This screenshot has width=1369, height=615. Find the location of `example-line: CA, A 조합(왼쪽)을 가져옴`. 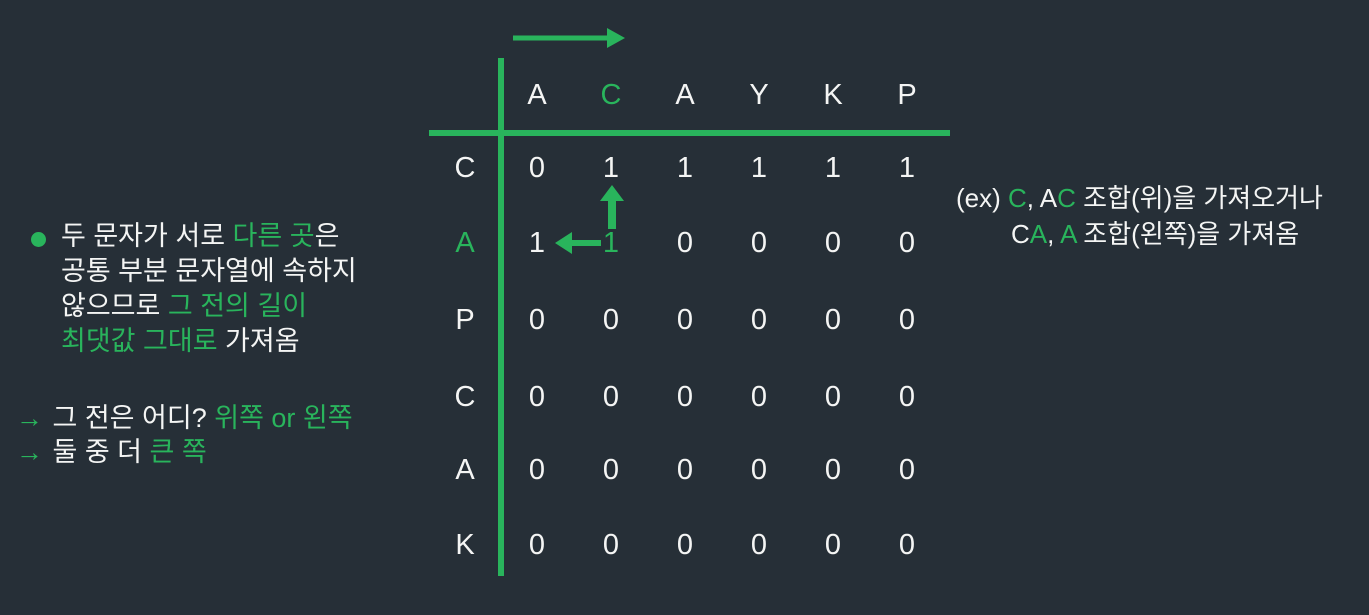

example-line: CA, A 조합(왼쪽)을 가져옴 is located at coordinates (1167, 234).